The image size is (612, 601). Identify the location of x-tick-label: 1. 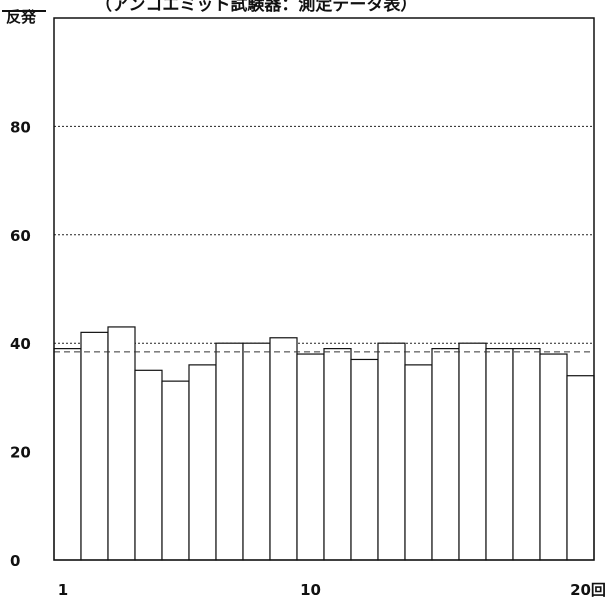
(63, 590).